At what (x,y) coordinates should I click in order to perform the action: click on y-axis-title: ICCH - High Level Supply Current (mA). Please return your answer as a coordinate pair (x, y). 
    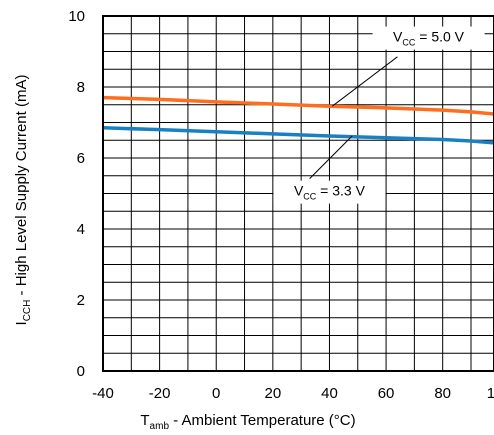
    Looking at the image, I should click on (23, 200).